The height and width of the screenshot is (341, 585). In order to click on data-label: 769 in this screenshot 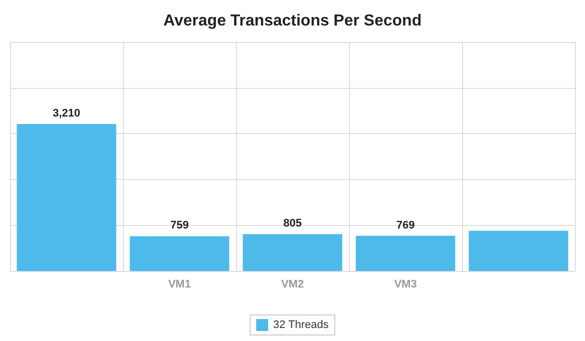, I will do `click(405, 225)`.